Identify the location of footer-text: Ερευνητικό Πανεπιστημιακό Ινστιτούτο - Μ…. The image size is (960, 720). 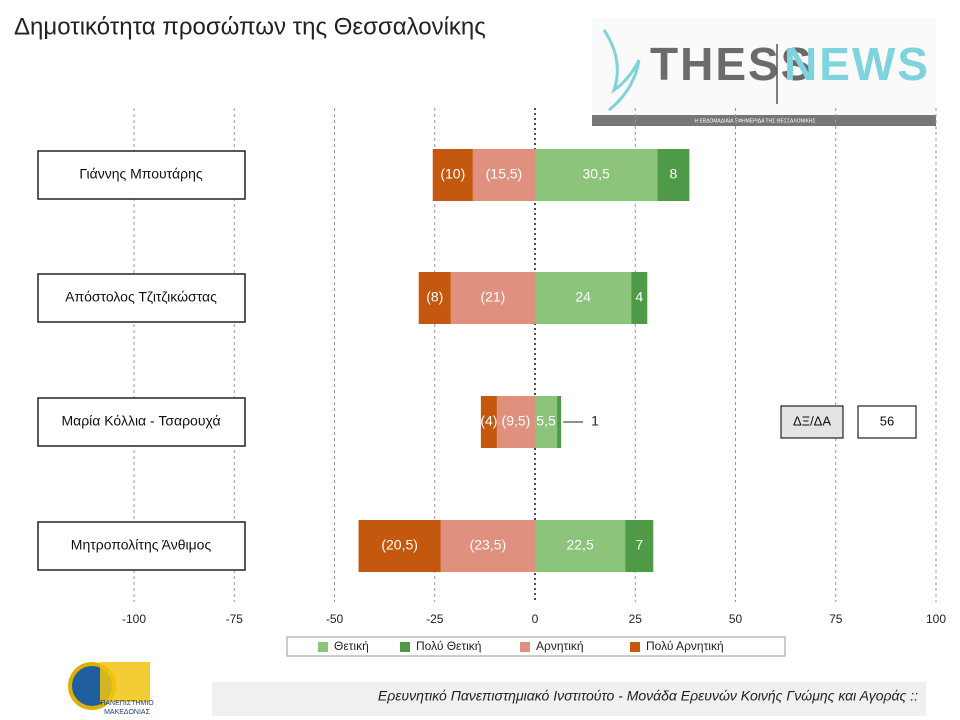
(648, 696).